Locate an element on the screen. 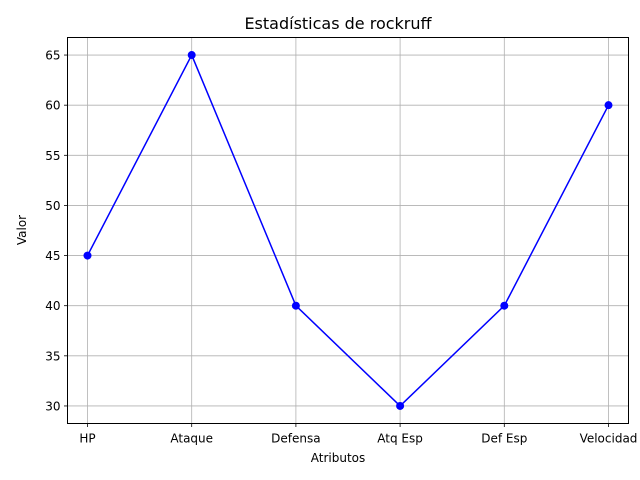 Image resolution: width=640 pixels, height=480 pixels. y-tick-label: 65 is located at coordinates (52, 56).